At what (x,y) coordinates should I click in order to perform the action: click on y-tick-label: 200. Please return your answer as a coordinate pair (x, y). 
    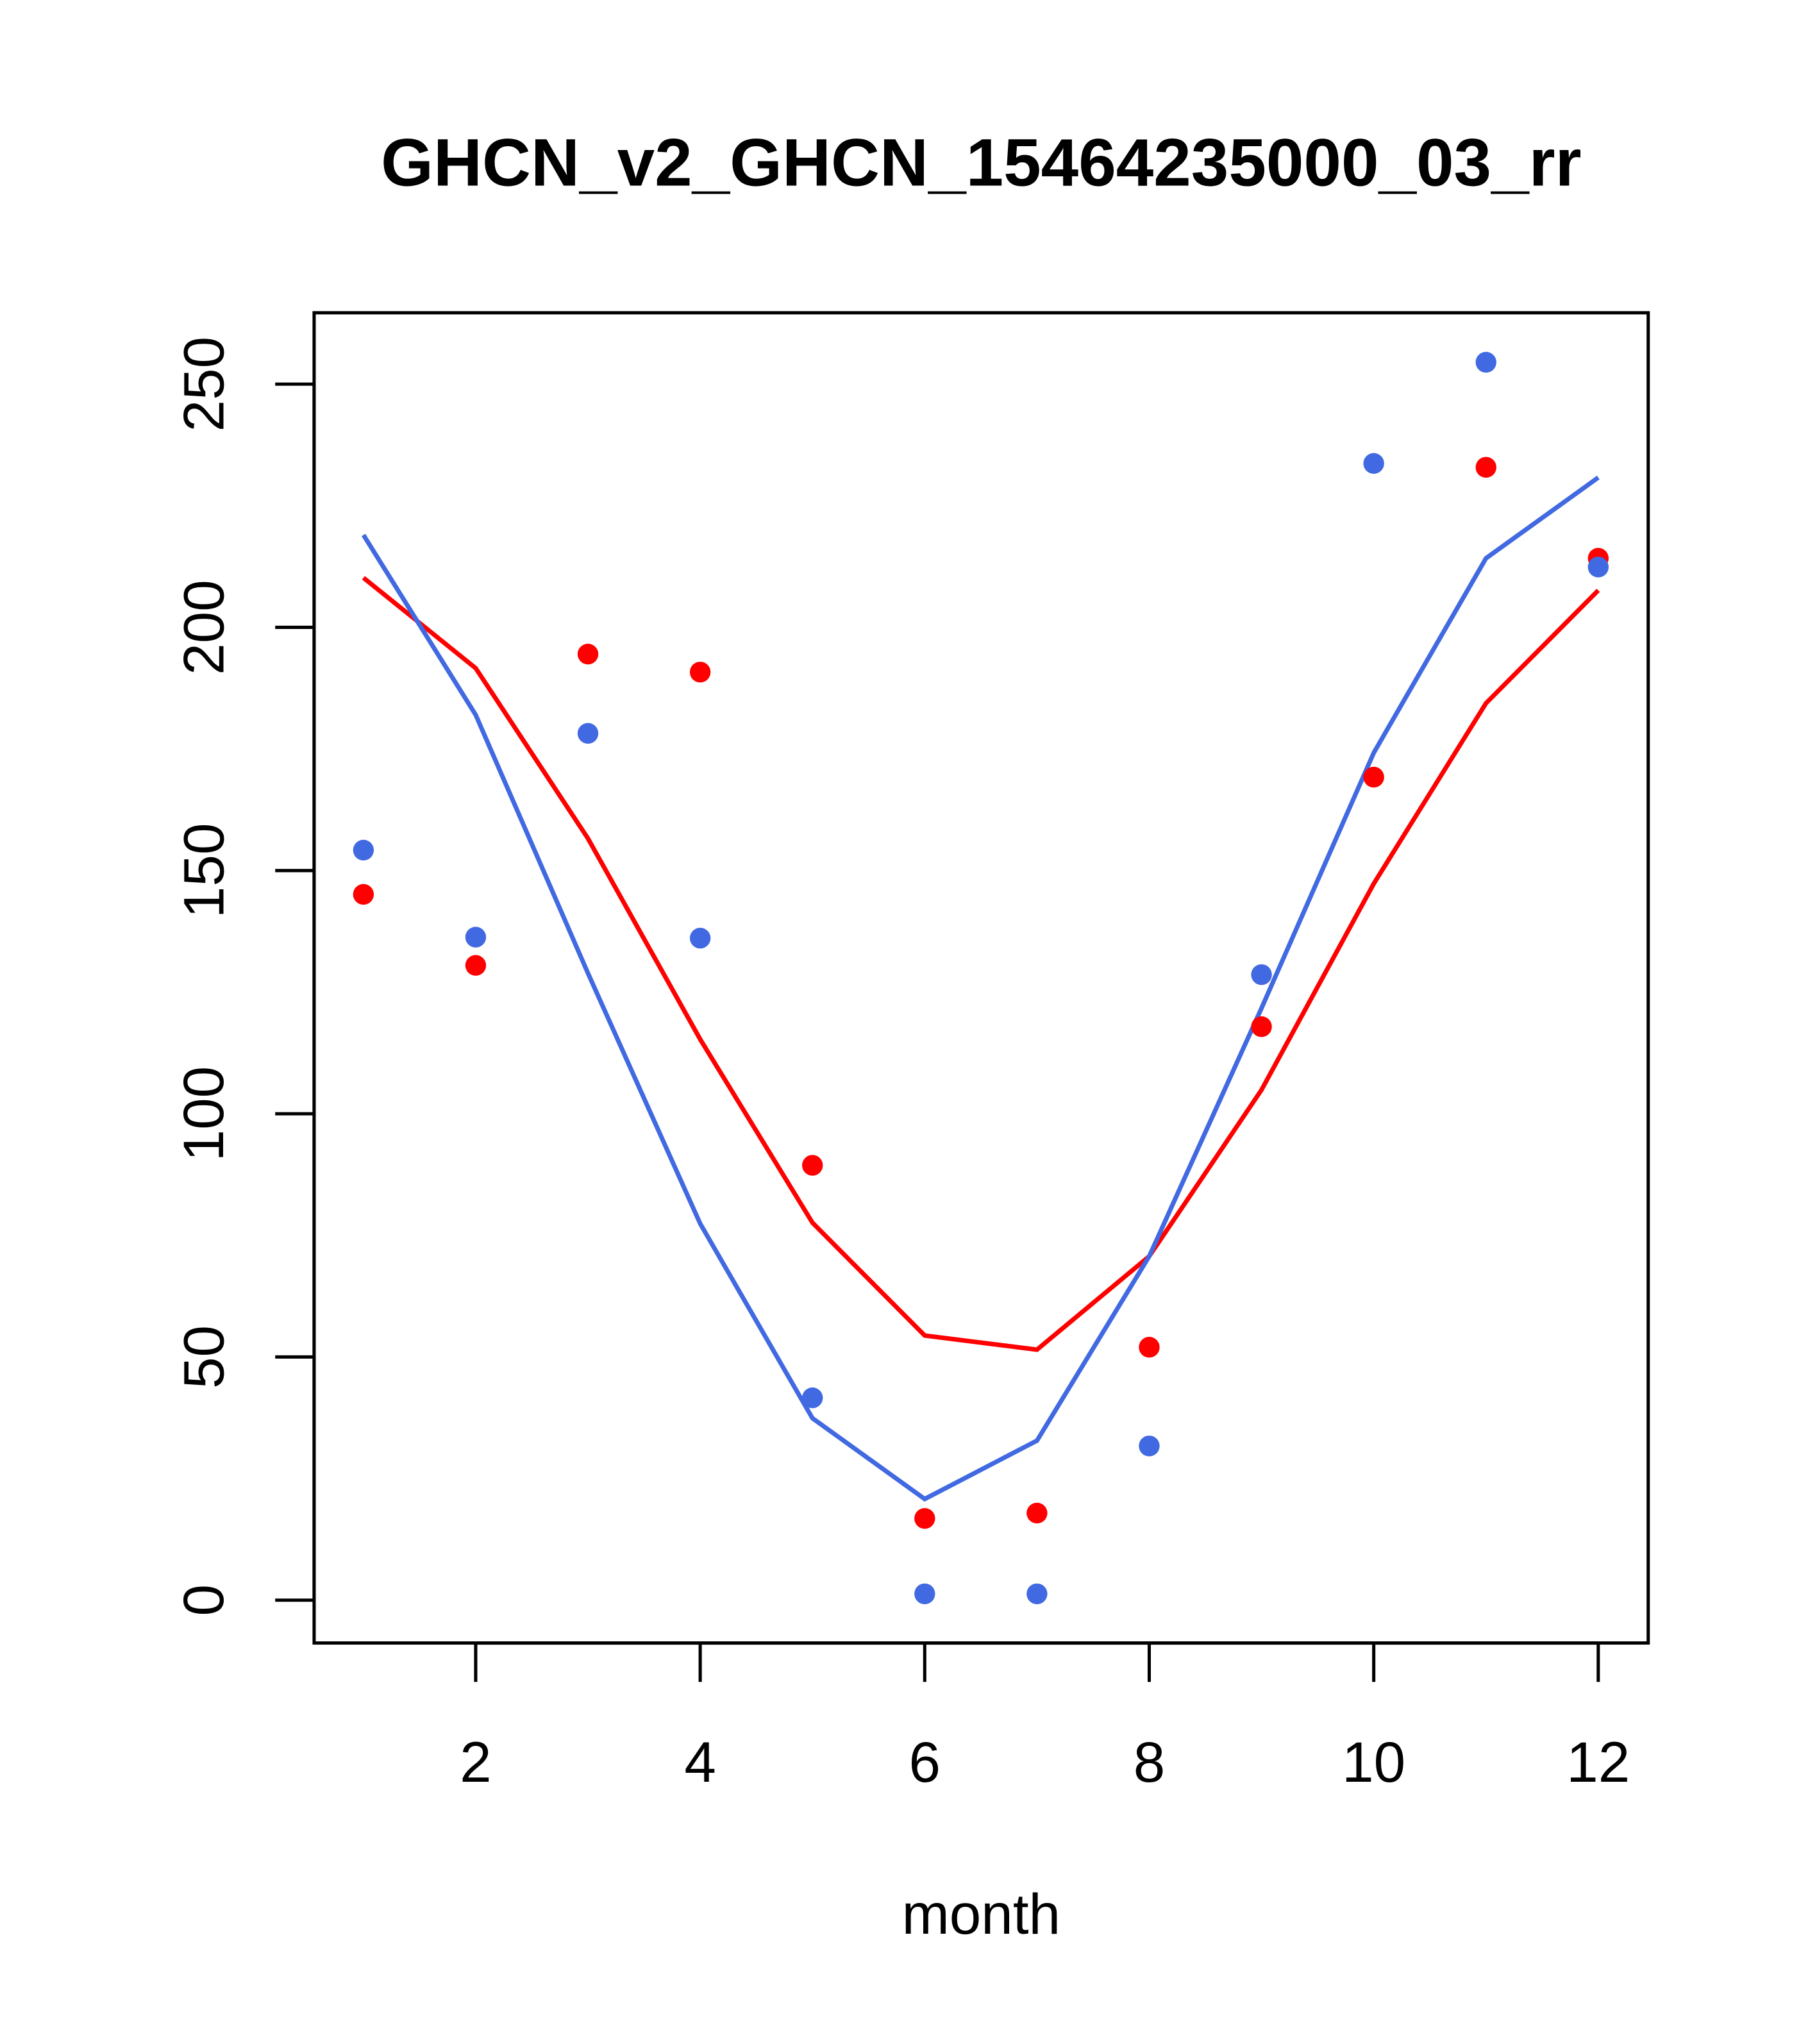
    Looking at the image, I should click on (203, 627).